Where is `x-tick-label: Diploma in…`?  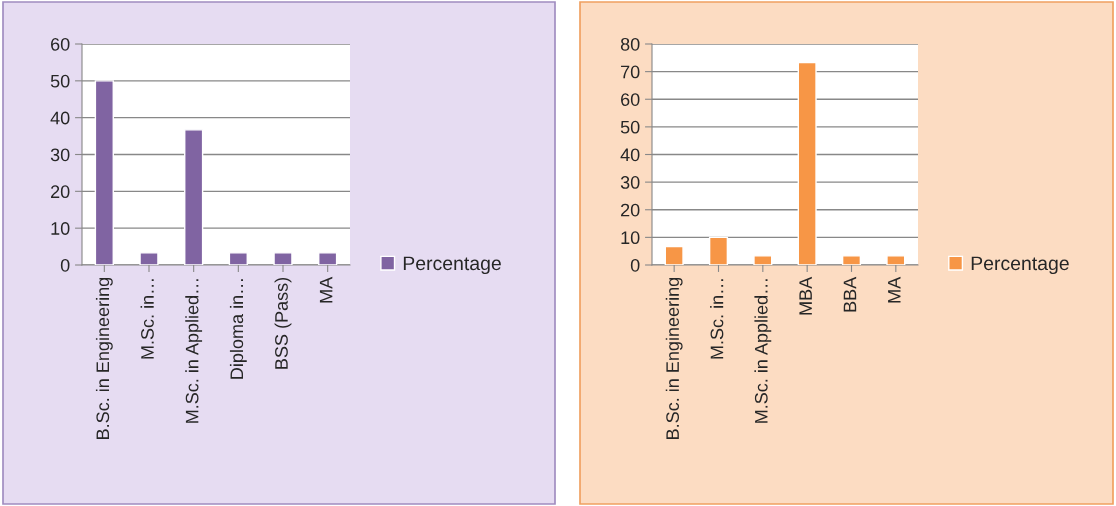
x-tick-label: Diploma in… is located at coordinates (238, 329).